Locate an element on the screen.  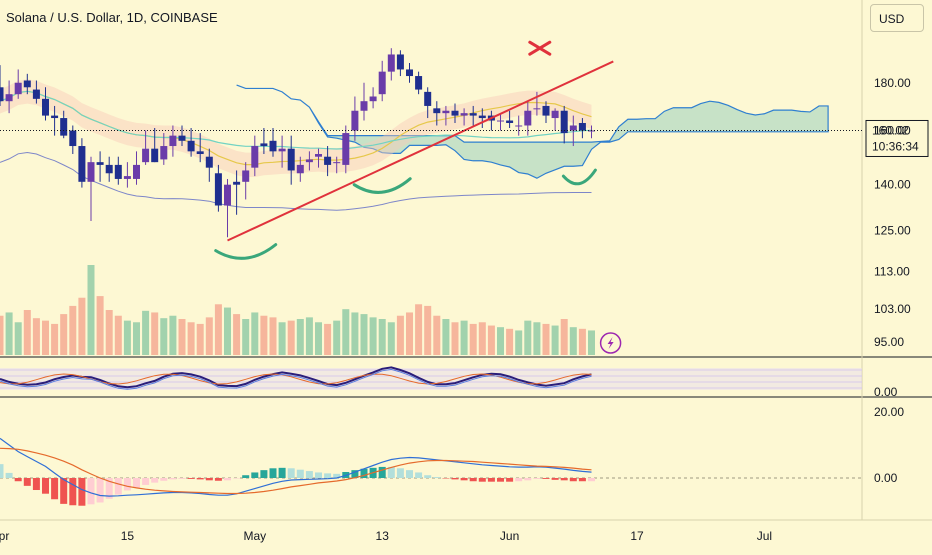
price-axis-label: 95.00 is located at coordinates (889, 342).